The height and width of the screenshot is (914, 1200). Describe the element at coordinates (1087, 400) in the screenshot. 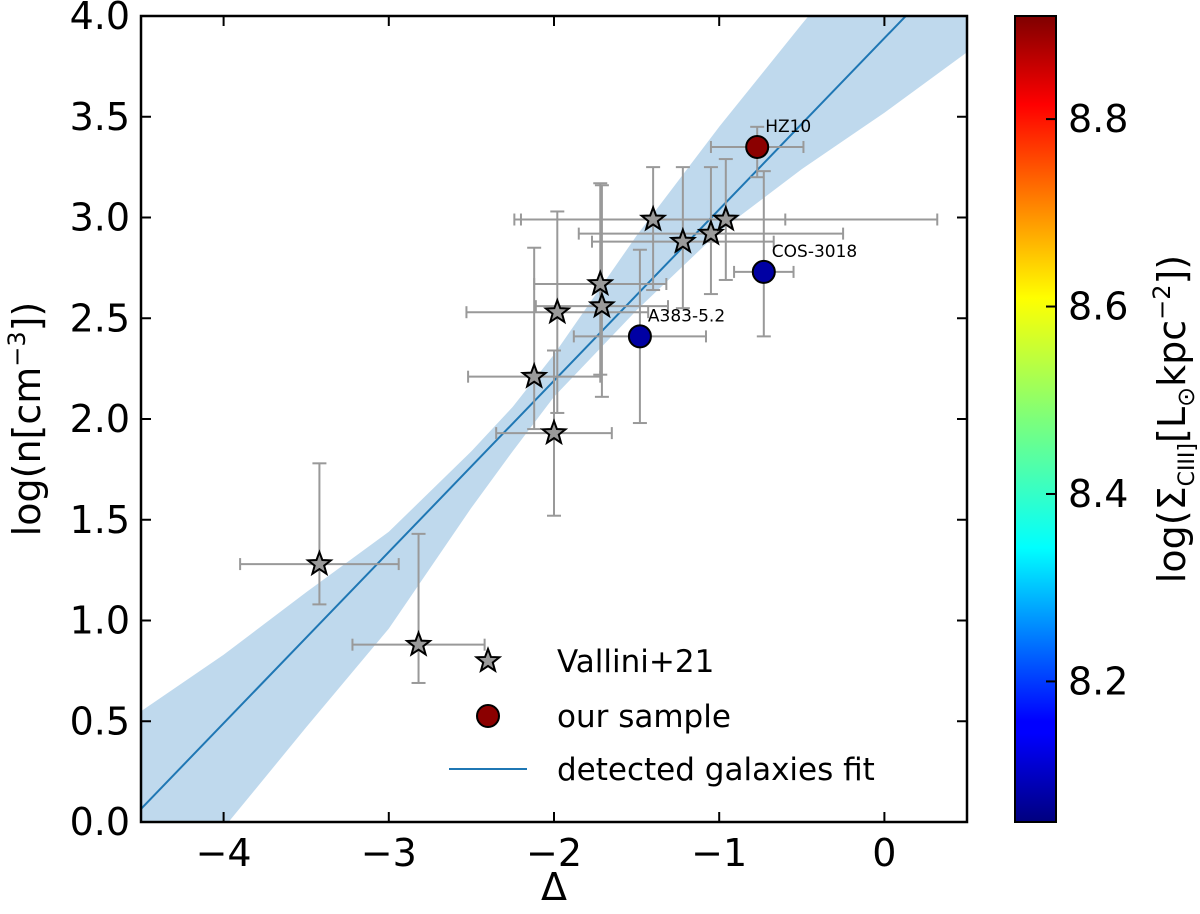

I see `colorbar-ticks: 8.2 8.4 8.6 8.8` at that location.